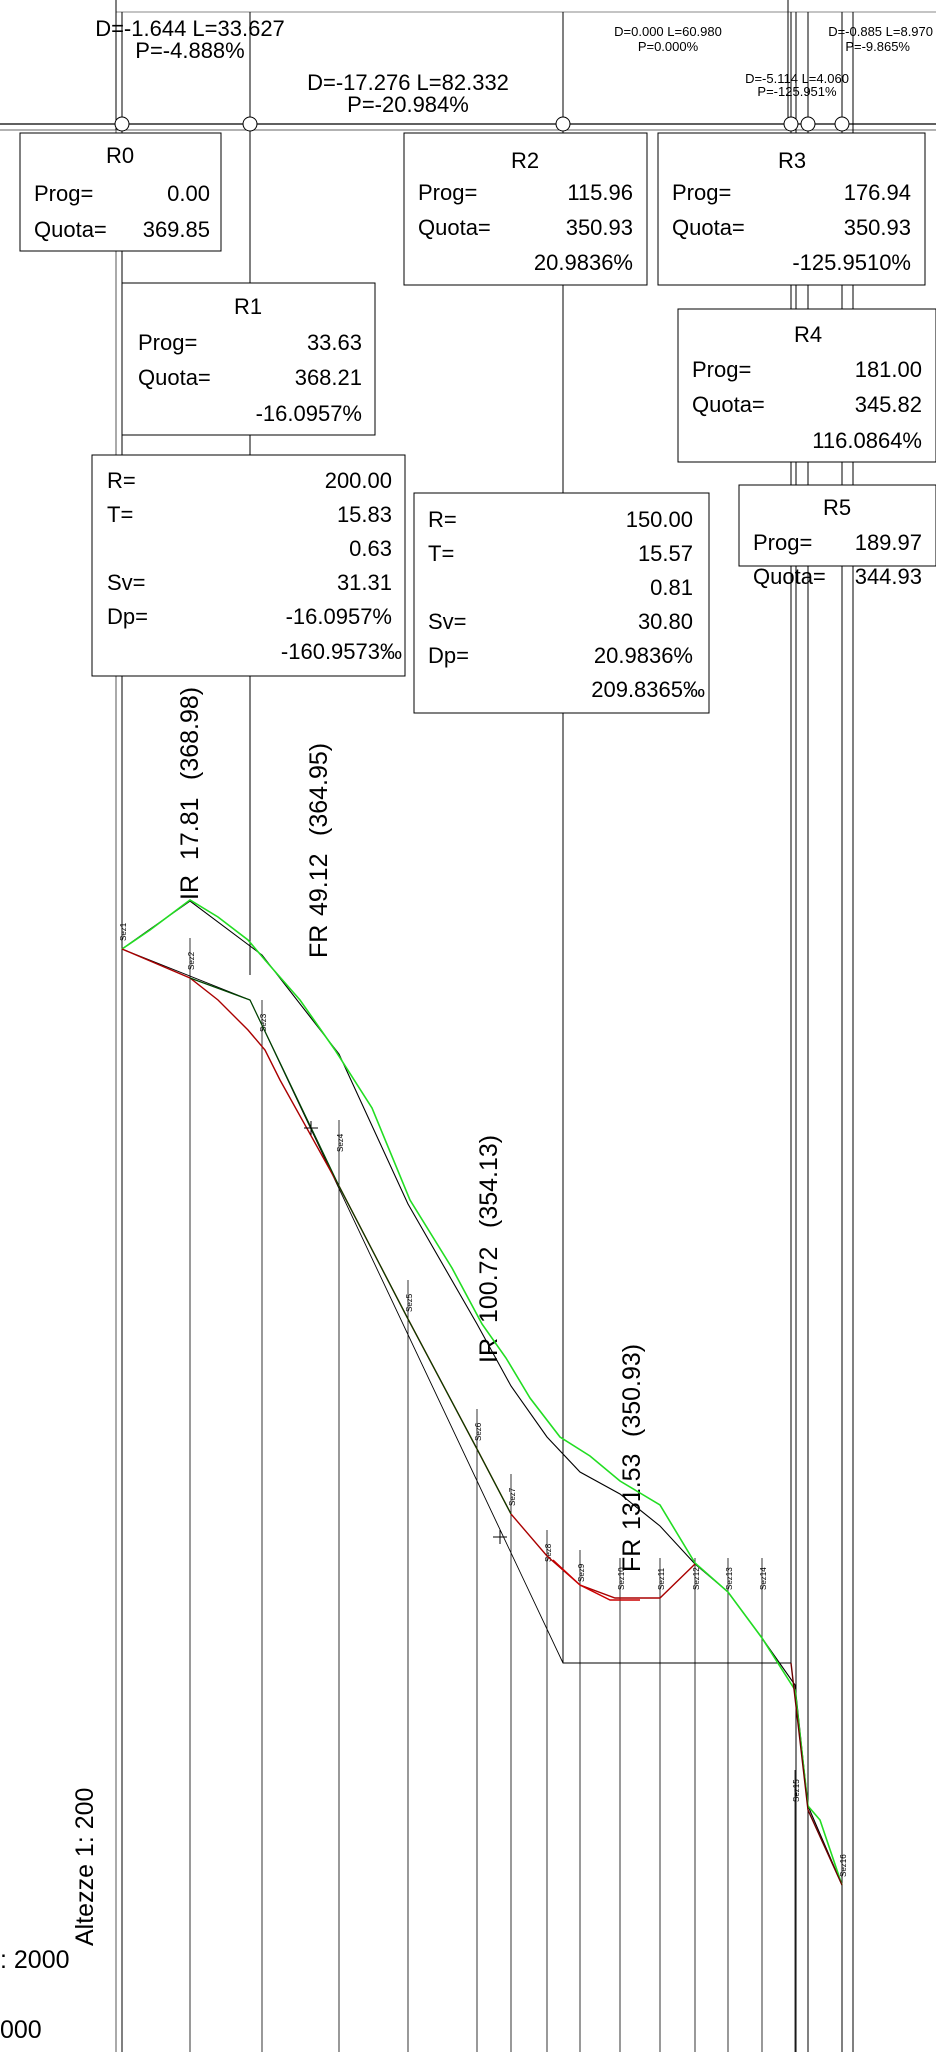  I want to click on section-label: Sez12, so click(696, 1578).